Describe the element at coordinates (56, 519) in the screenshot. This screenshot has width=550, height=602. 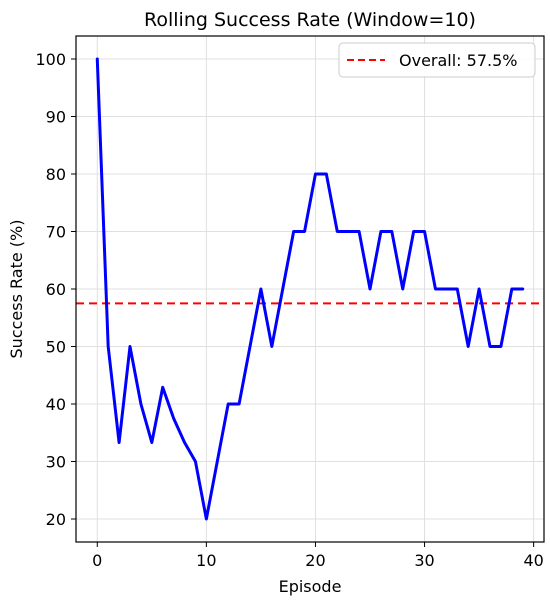
I see `y-tick-label: 20` at that location.